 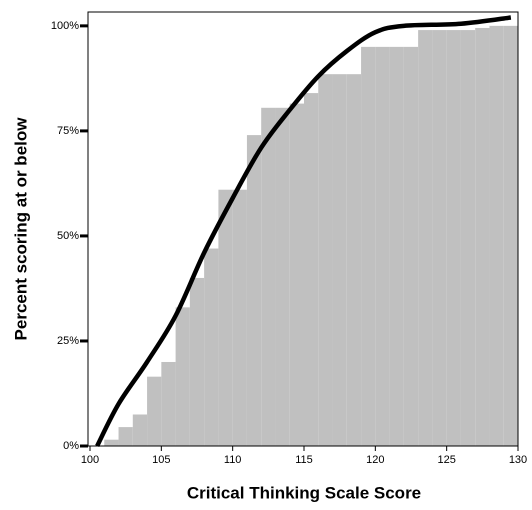 What do you see at coordinates (65, 26) in the screenshot?
I see `y-tick-label: 100%` at bounding box center [65, 26].